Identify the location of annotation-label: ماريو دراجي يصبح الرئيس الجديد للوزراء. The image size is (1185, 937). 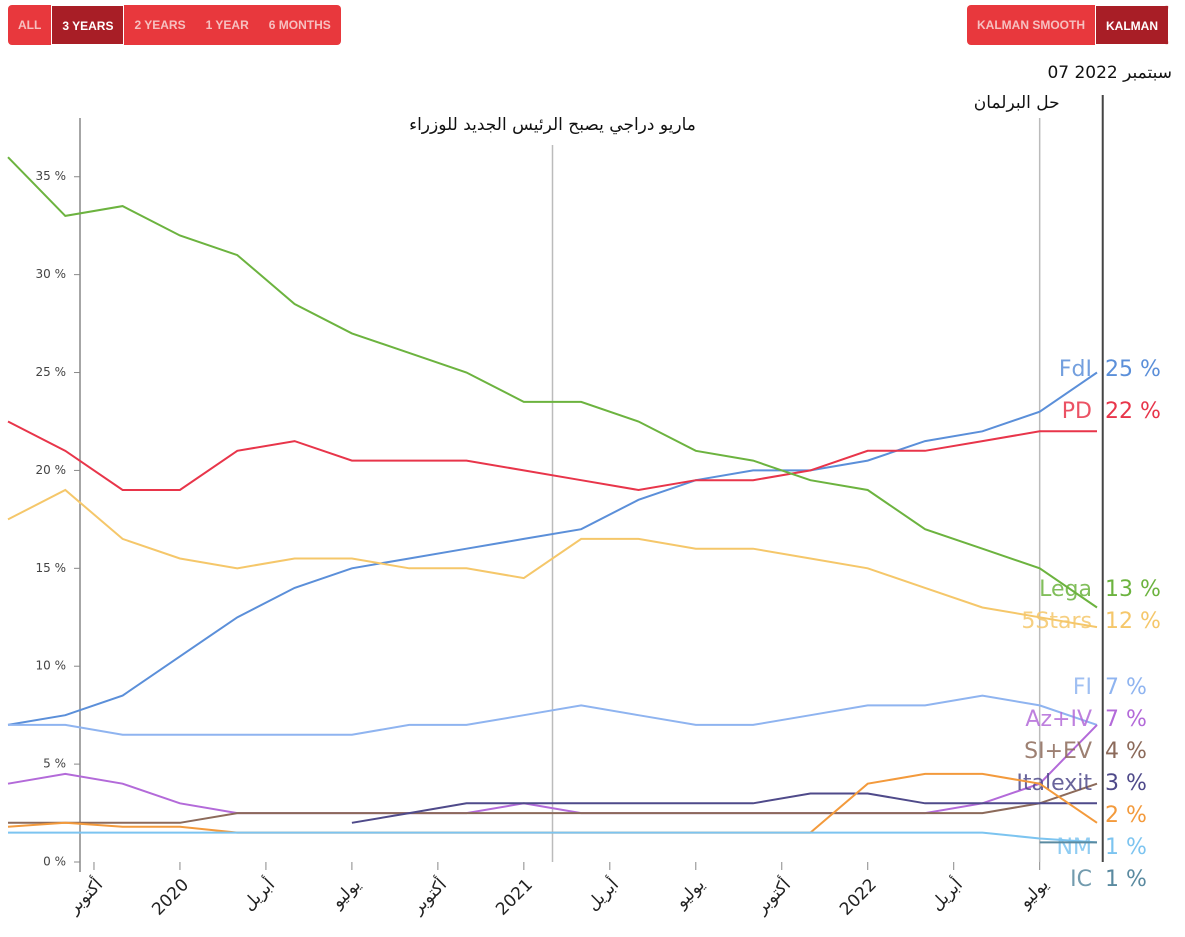
(552, 125).